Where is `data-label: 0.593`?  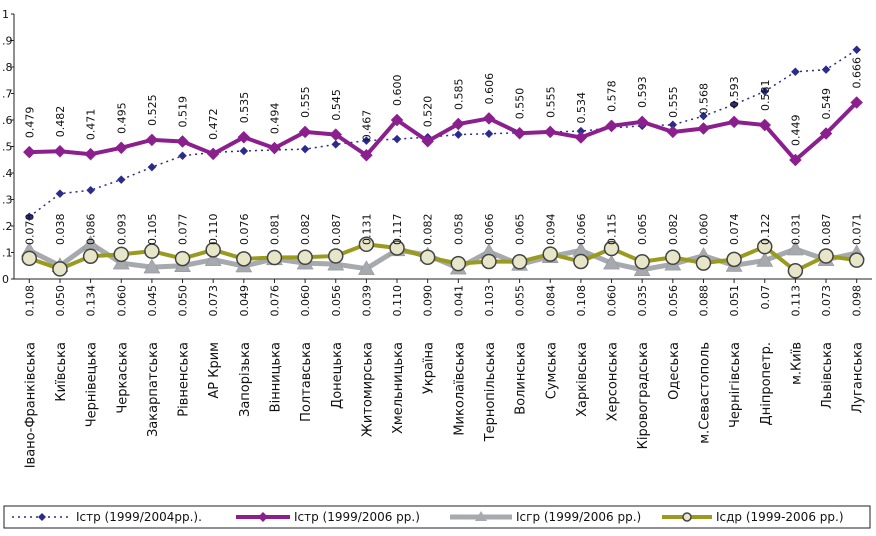
data-label: 0.593 is located at coordinates (642, 92).